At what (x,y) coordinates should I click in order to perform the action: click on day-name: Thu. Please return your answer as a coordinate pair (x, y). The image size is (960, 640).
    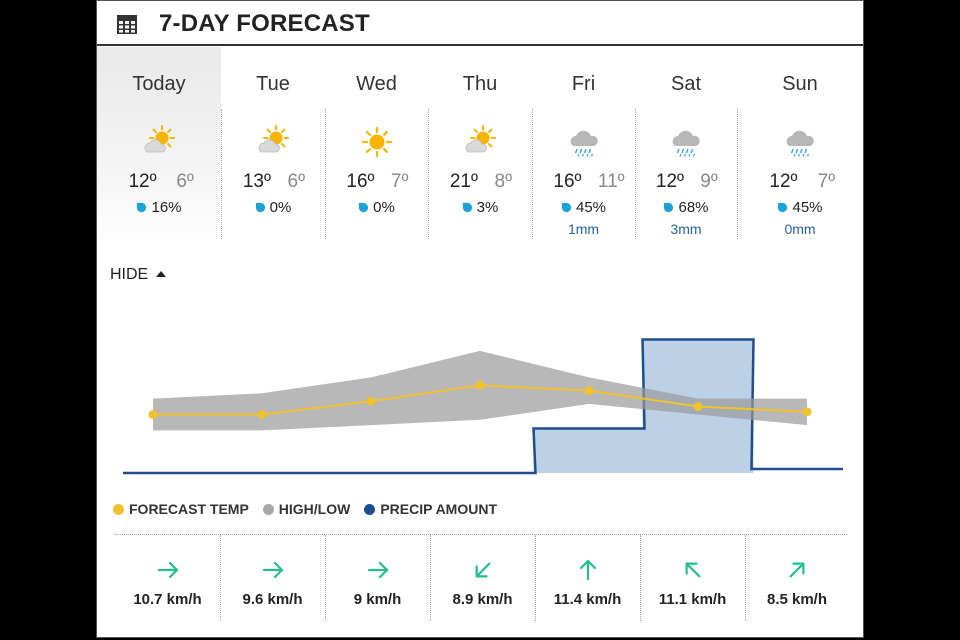
    Looking at the image, I should click on (480, 84).